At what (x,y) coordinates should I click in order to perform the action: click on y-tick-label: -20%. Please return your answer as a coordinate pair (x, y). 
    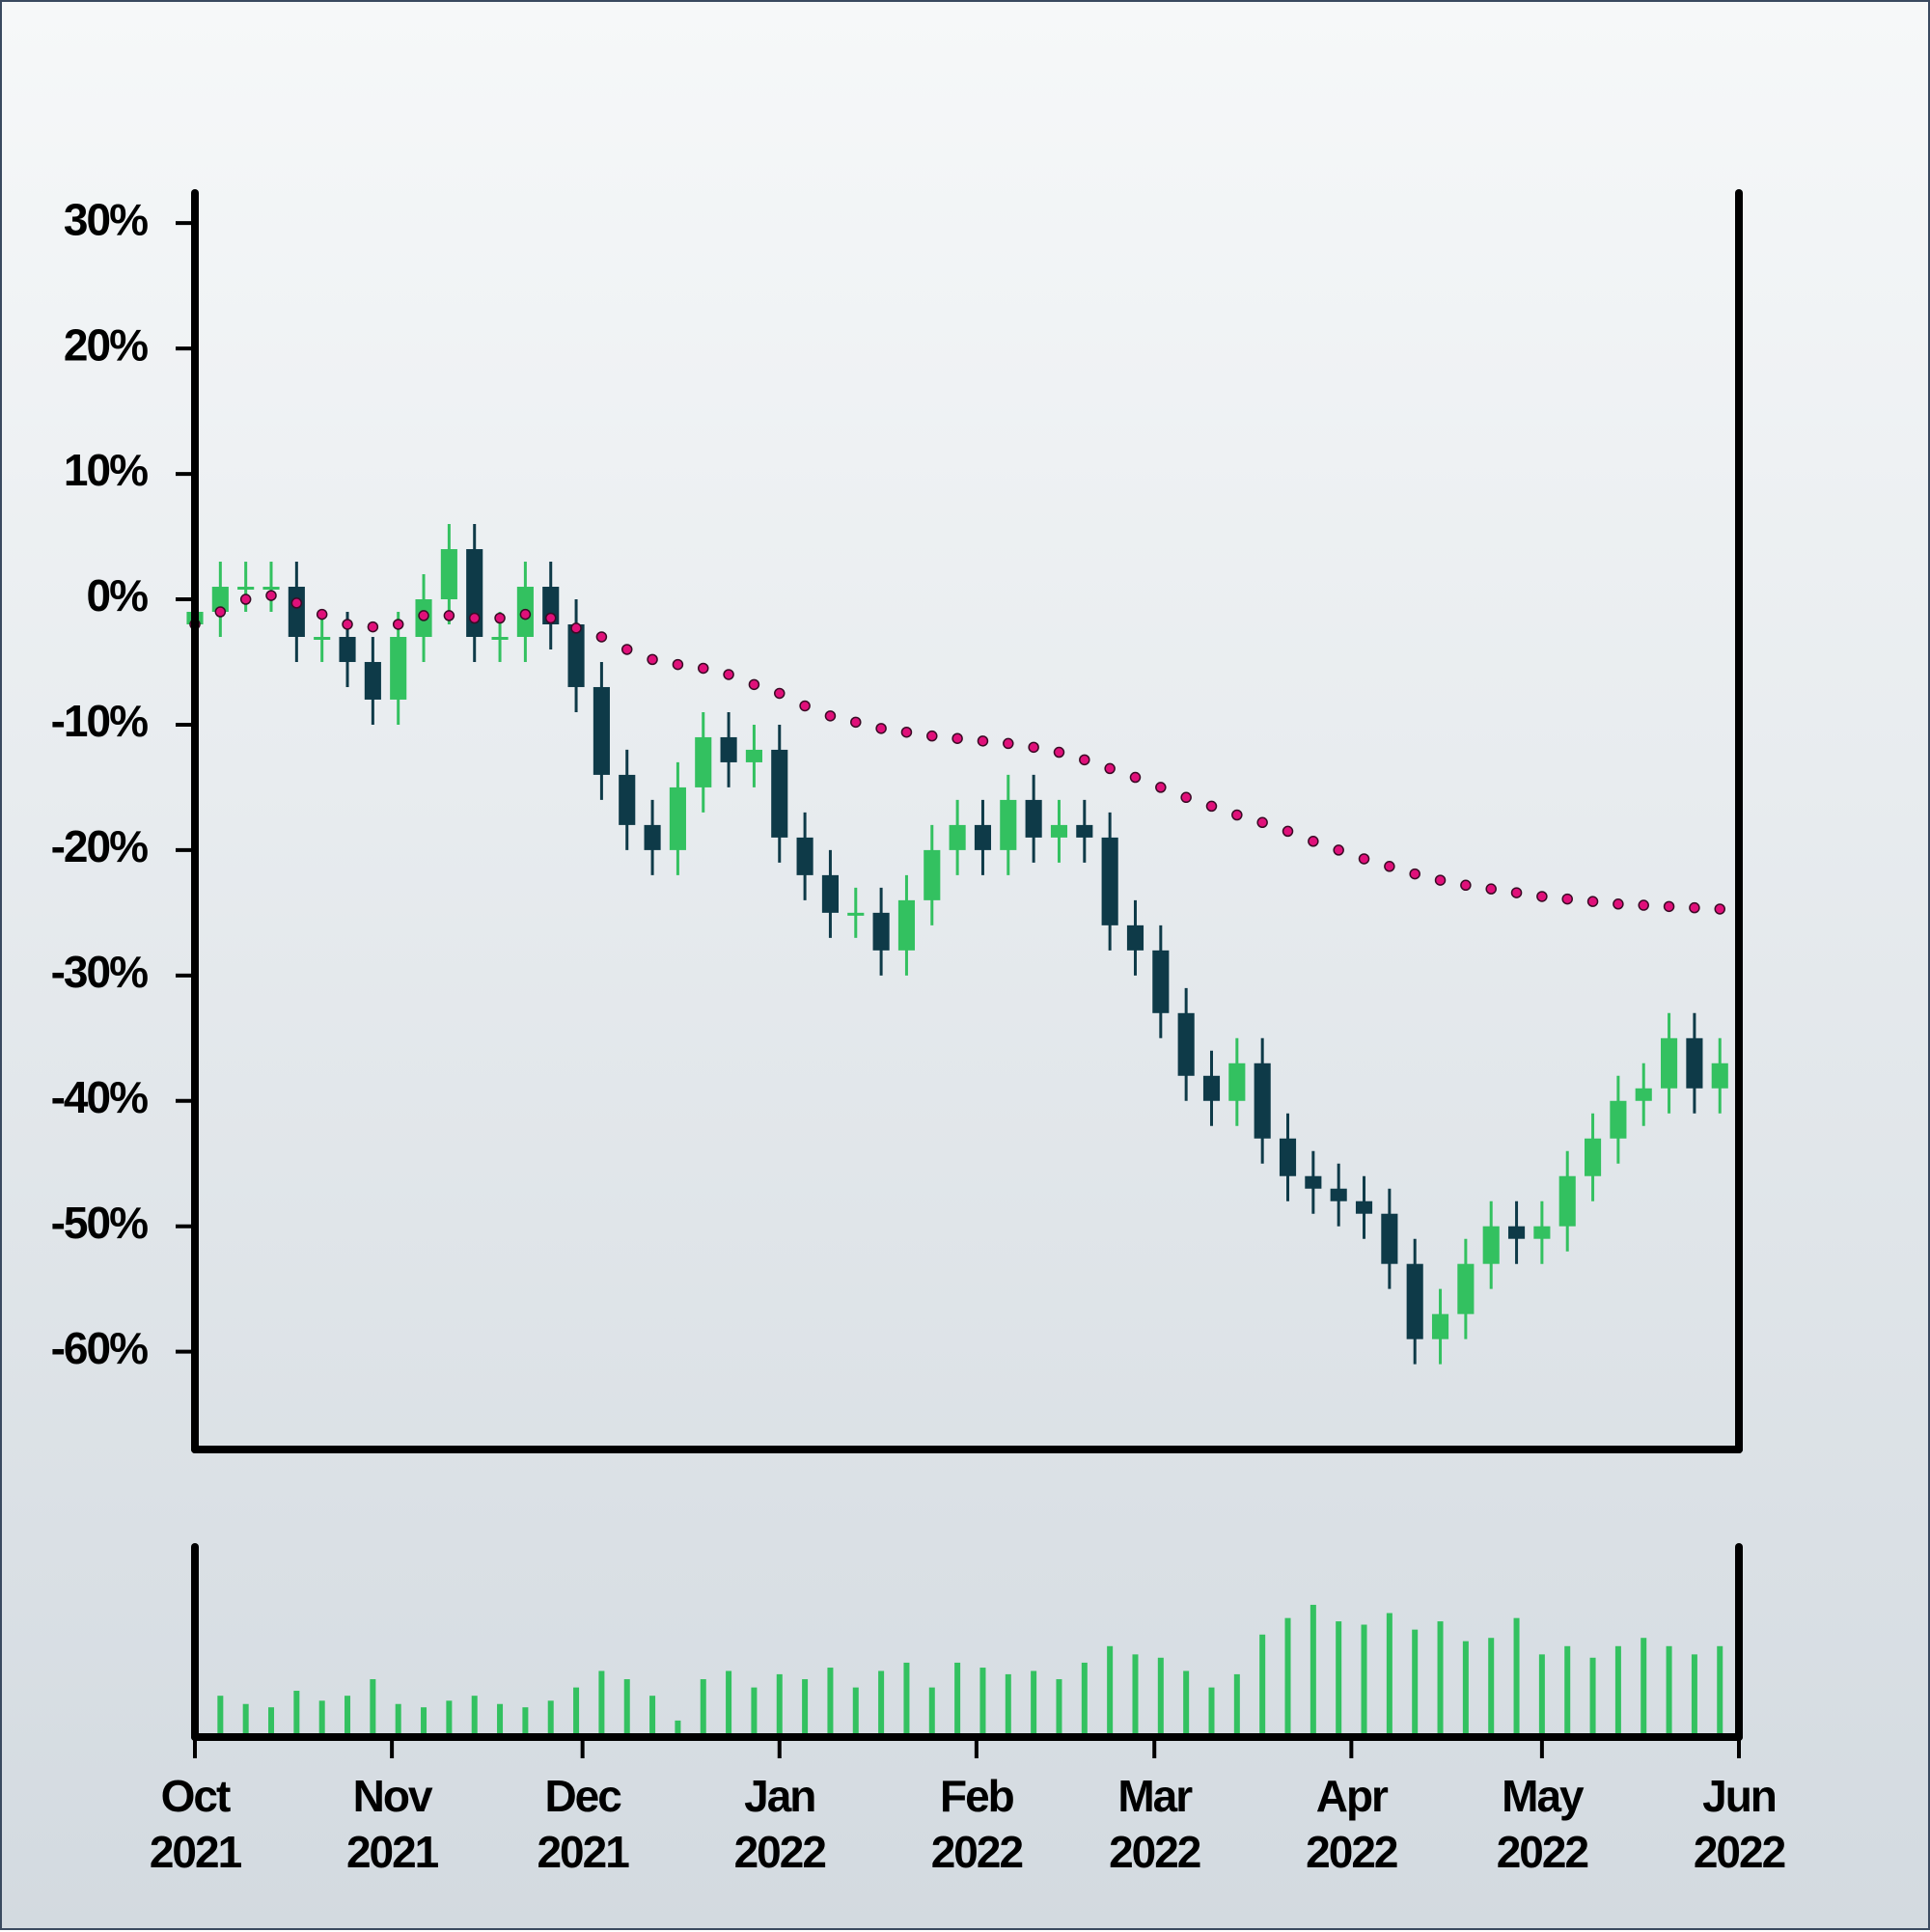
    Looking at the image, I should click on (99, 846).